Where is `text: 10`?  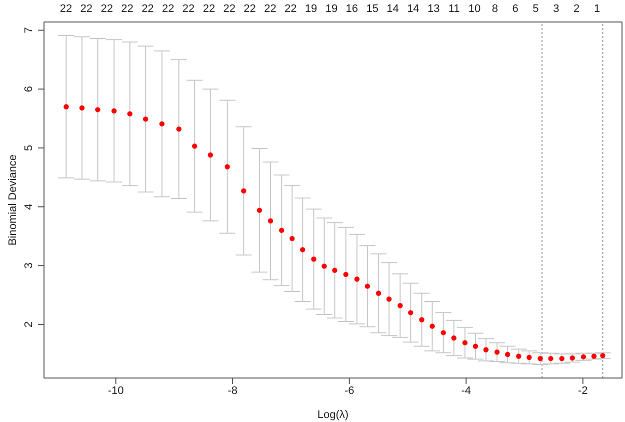 text: 10 is located at coordinates (474, 9).